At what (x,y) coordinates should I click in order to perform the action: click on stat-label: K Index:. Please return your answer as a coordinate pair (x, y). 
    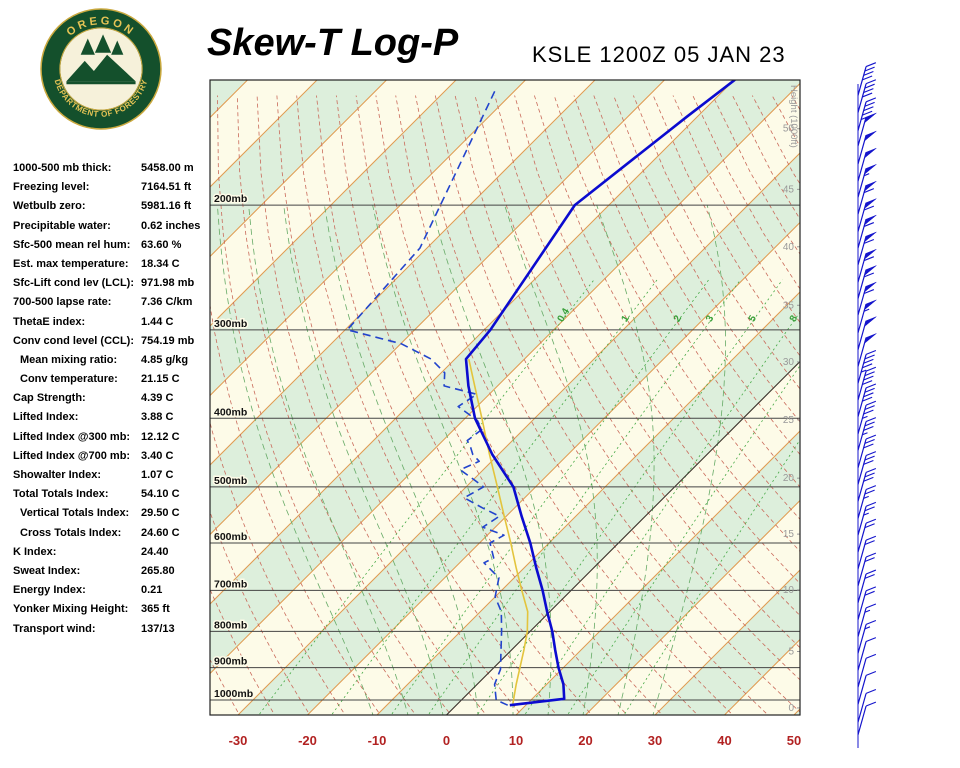
    Looking at the image, I should click on (35, 551).